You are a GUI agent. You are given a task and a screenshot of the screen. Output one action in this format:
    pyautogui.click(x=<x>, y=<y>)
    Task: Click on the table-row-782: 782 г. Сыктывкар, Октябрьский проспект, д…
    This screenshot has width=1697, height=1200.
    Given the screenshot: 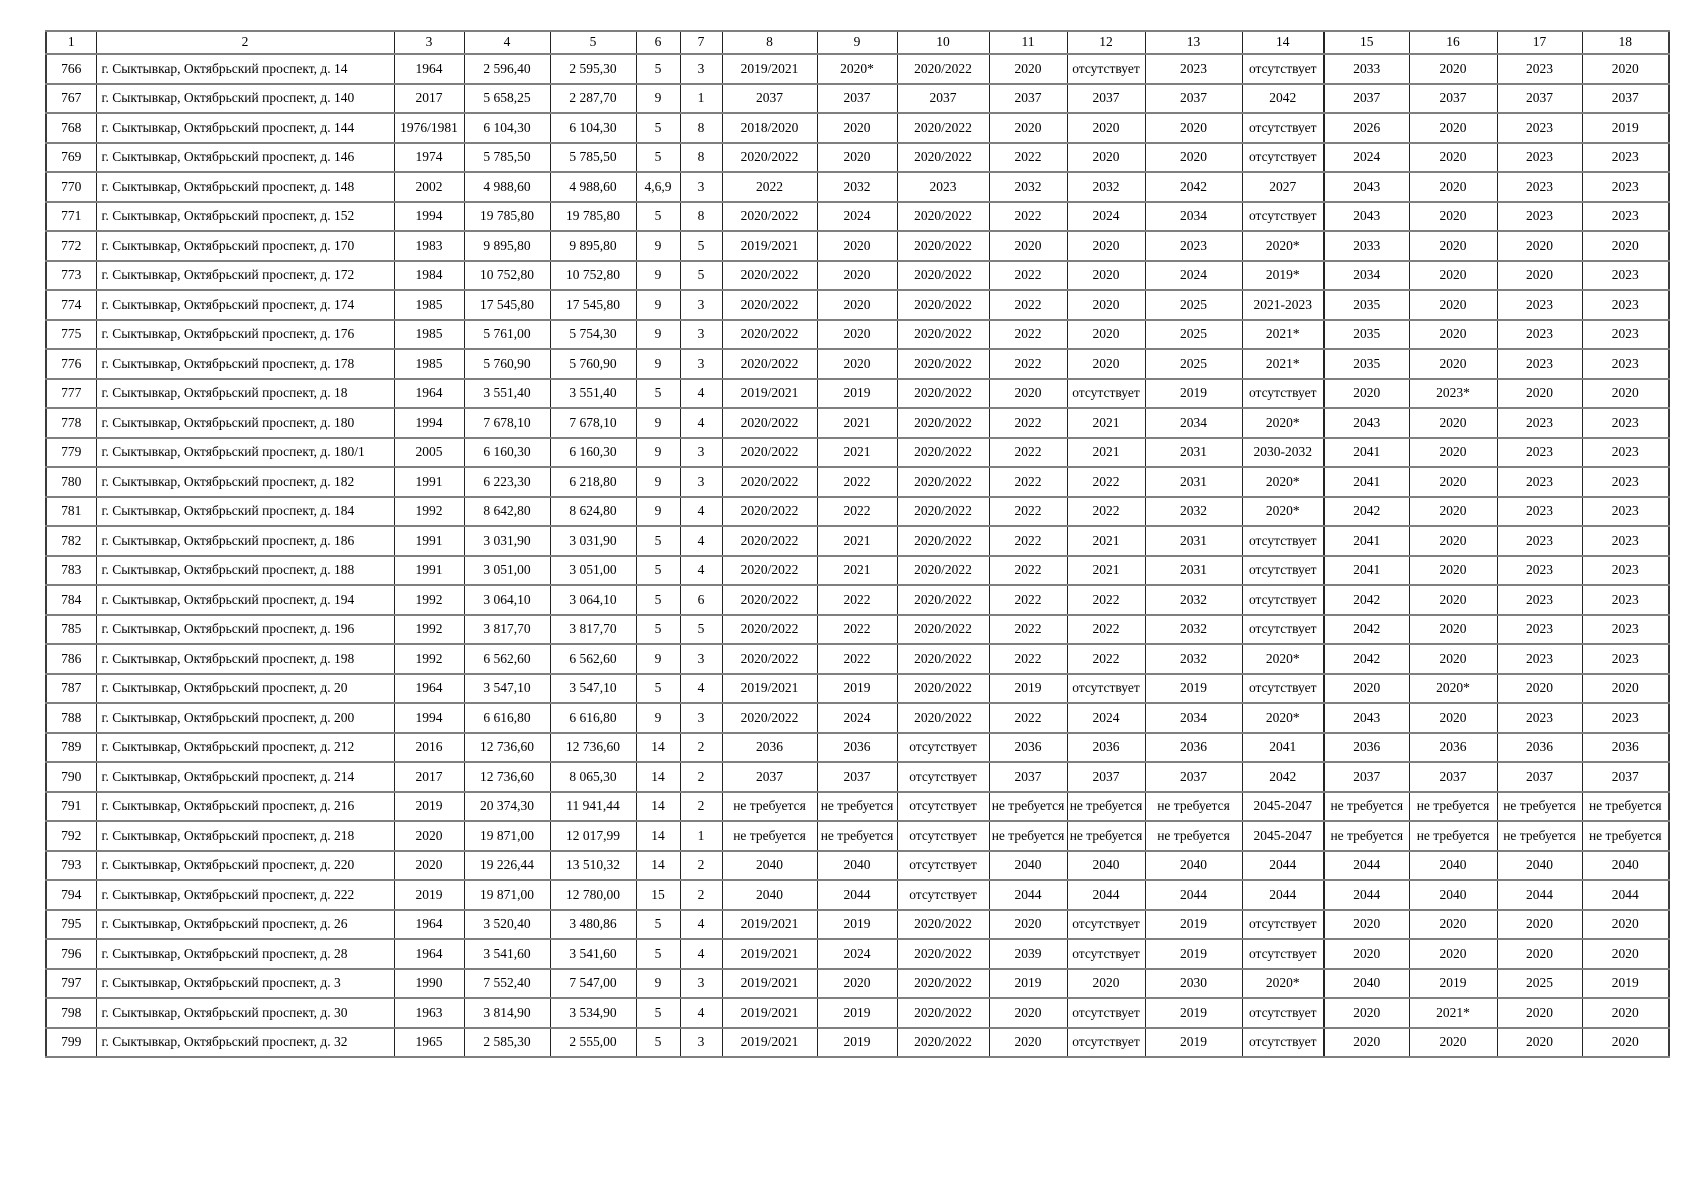 What is the action you would take?
    pyautogui.click(x=857, y=541)
    